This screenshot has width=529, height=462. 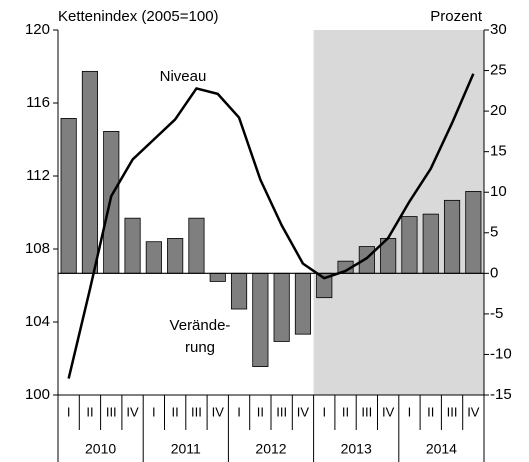 What do you see at coordinates (496, 313) in the screenshot?
I see `y2-tick-label: -5` at bounding box center [496, 313].